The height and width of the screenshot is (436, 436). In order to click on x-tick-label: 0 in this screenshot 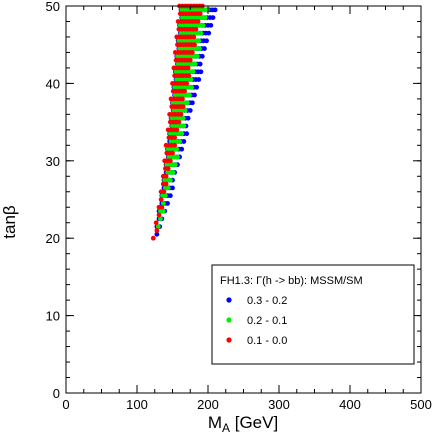, I will do `click(65, 404)`.